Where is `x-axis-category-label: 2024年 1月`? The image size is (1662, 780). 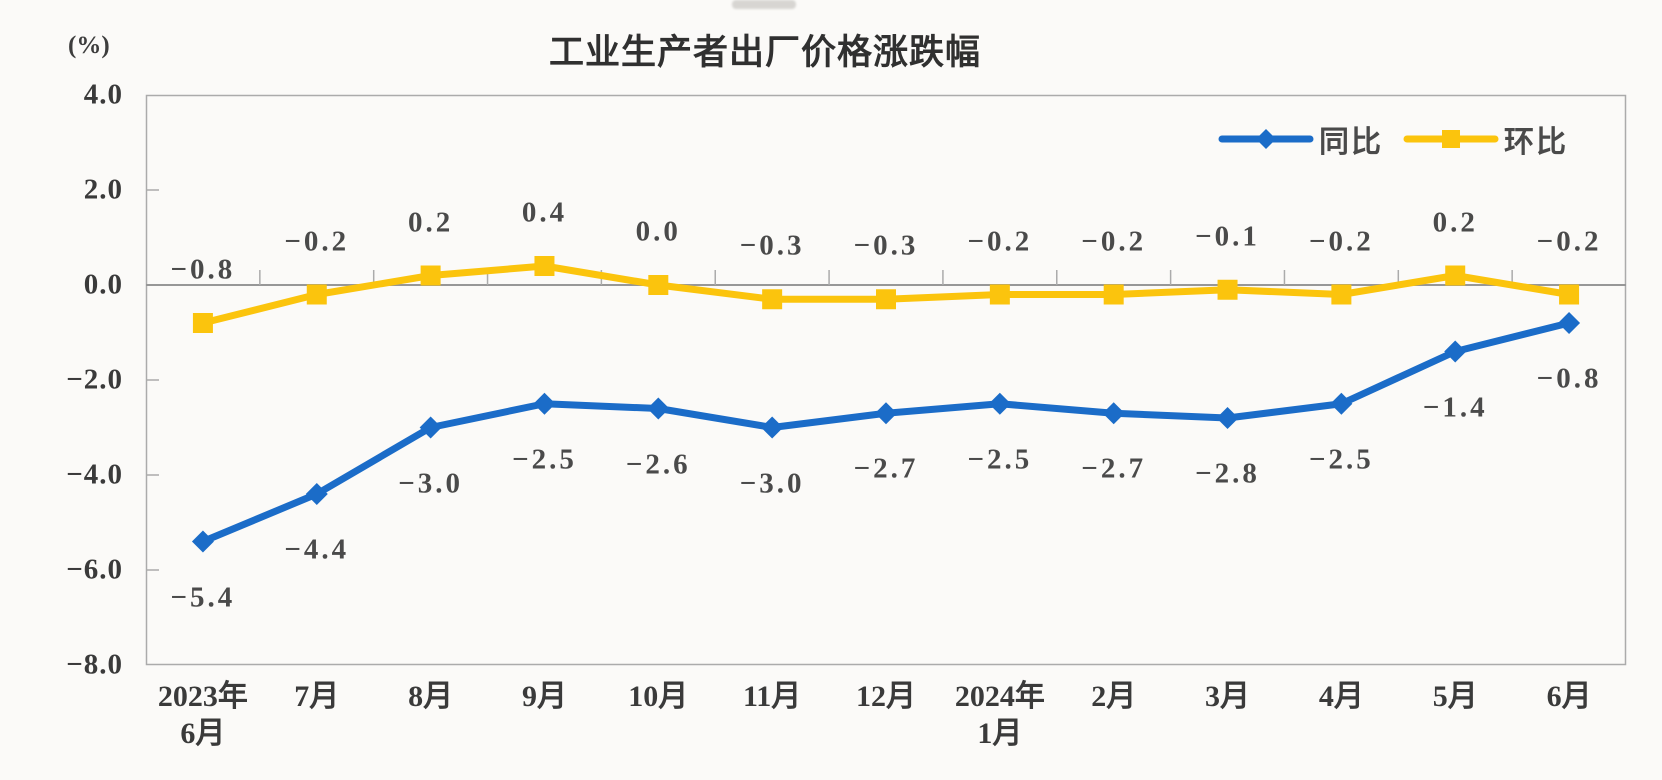
x-axis-category-label: 2024年 1月 is located at coordinates (1000, 715).